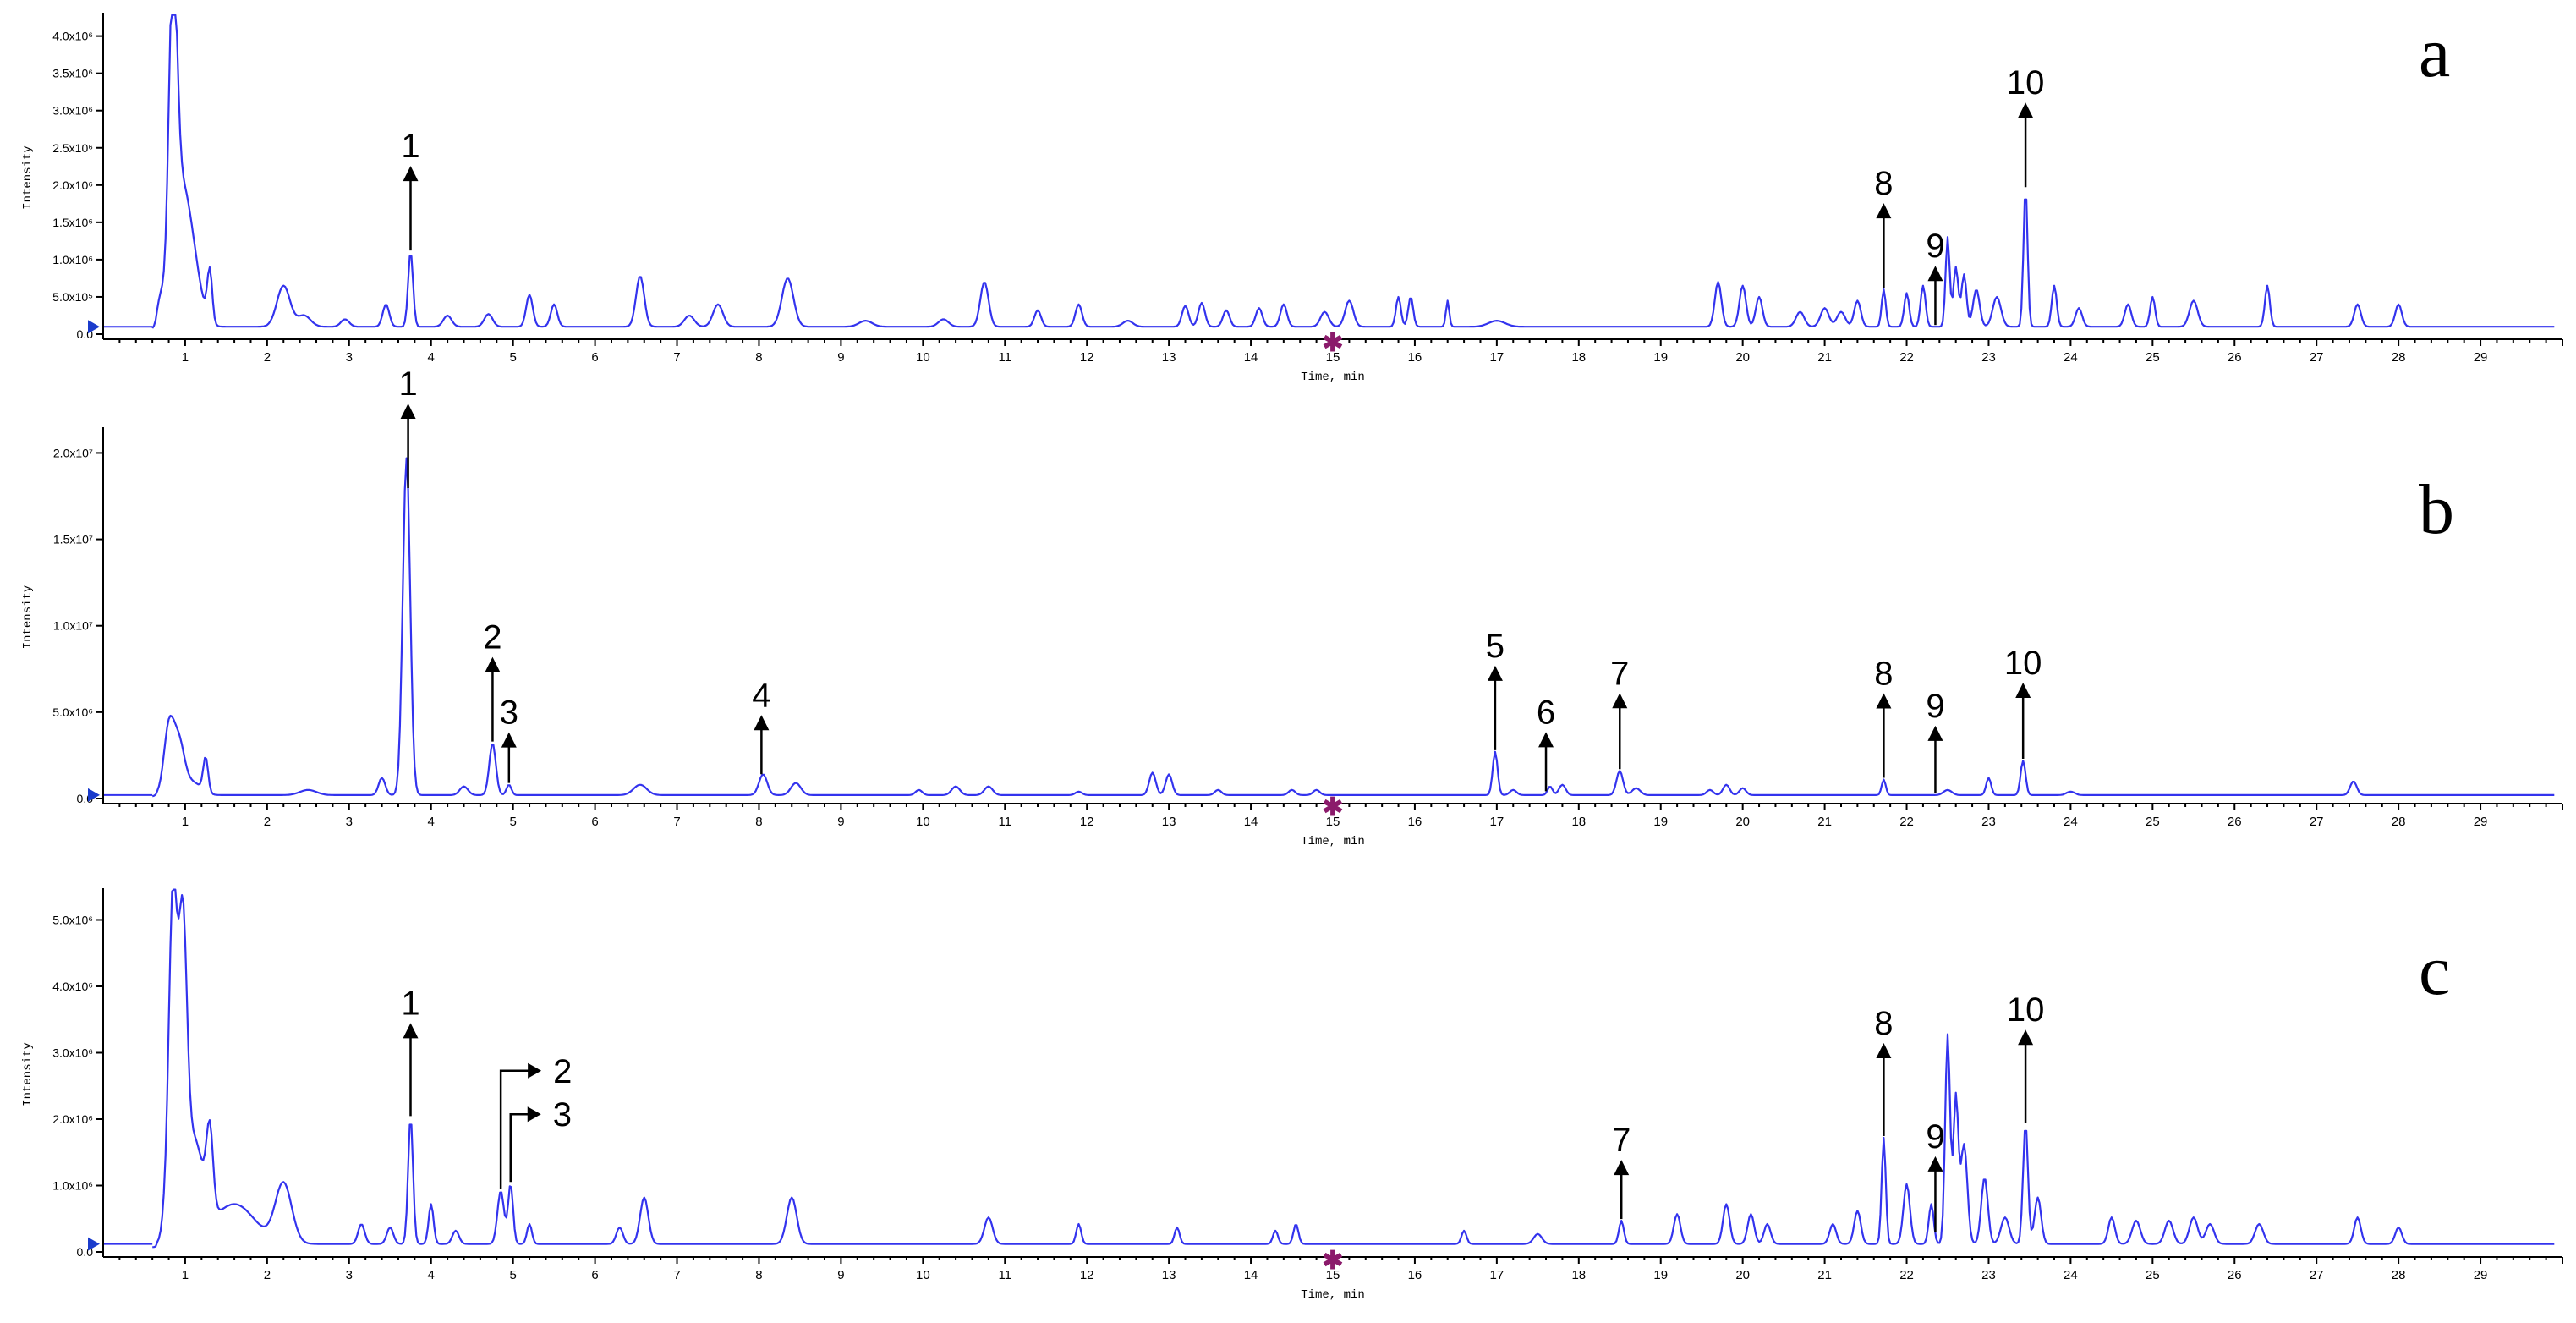  Describe the element at coordinates (2317, 822) in the screenshot. I see `x-tick-label: 27` at that location.